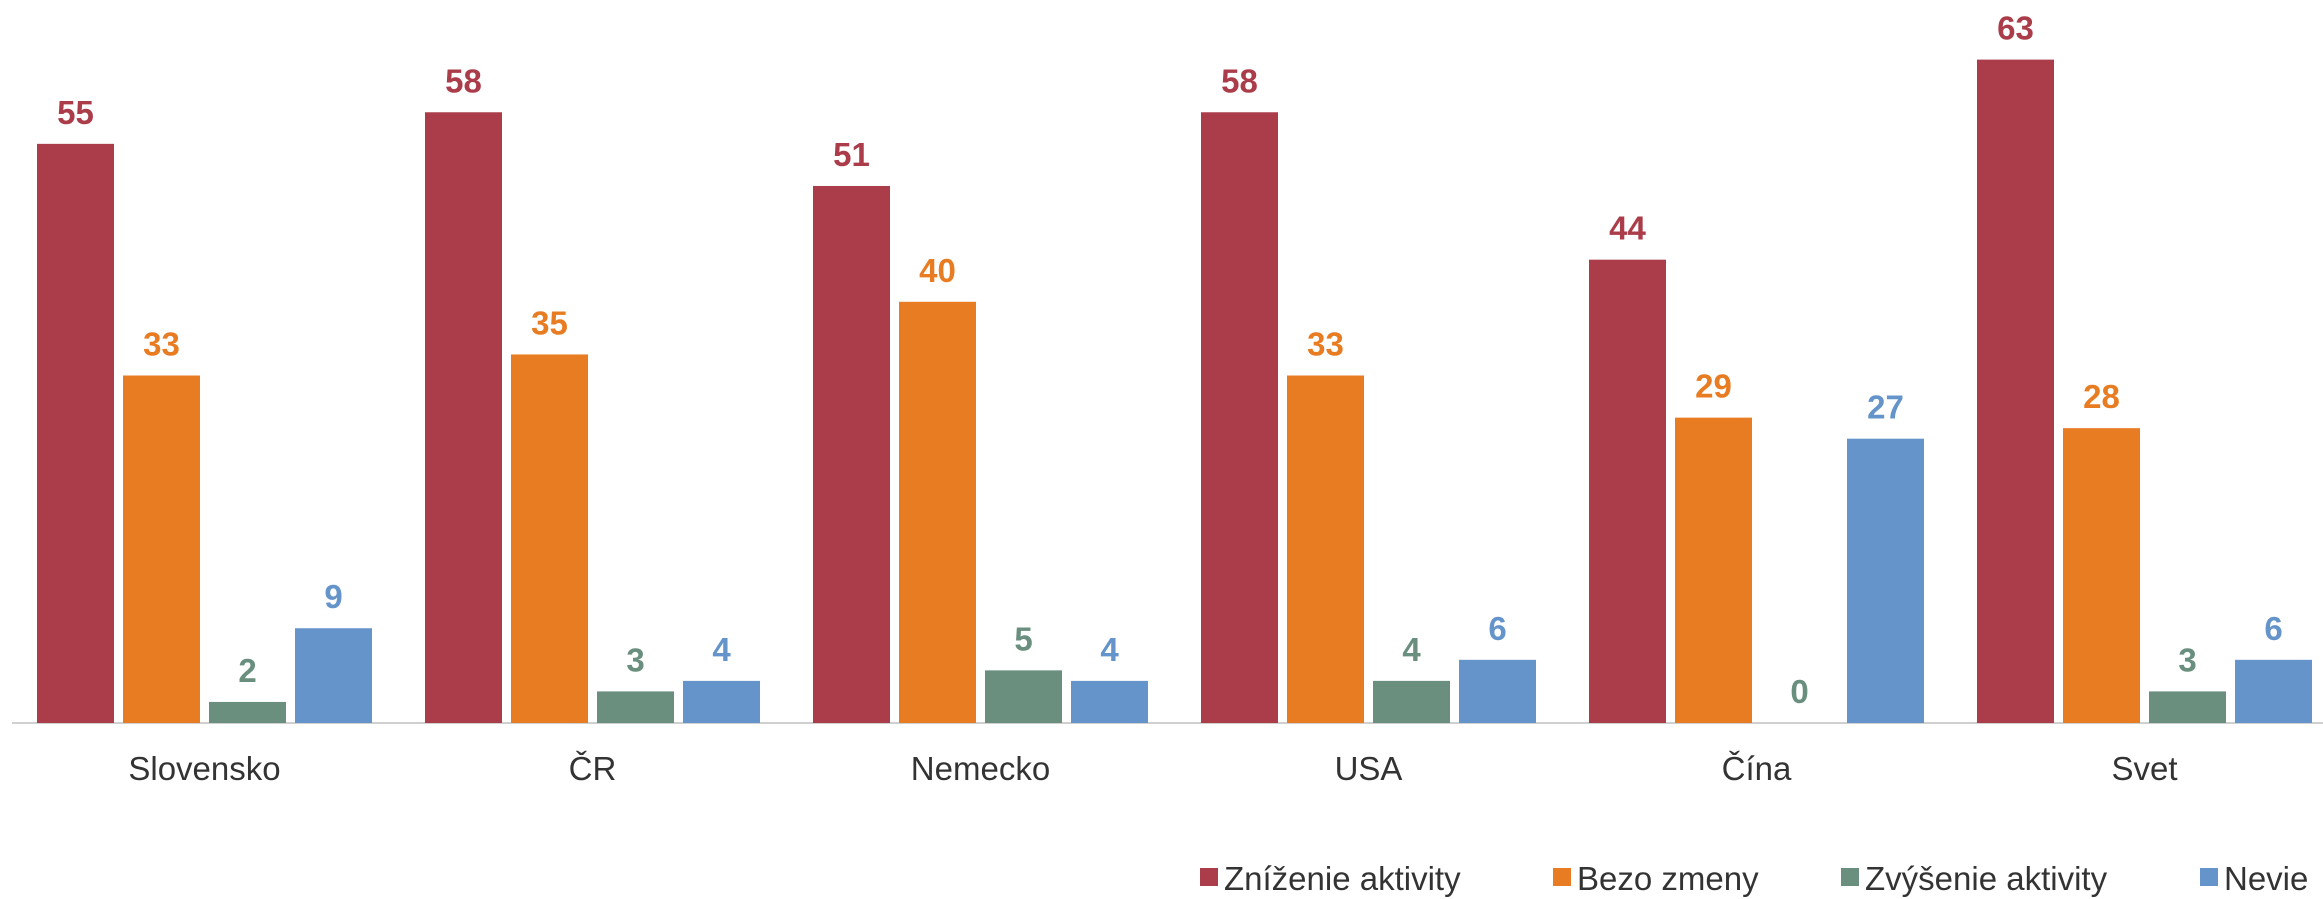 The width and height of the screenshot is (2323, 899). What do you see at coordinates (247, 670) in the screenshot?
I see `value-label: 2` at bounding box center [247, 670].